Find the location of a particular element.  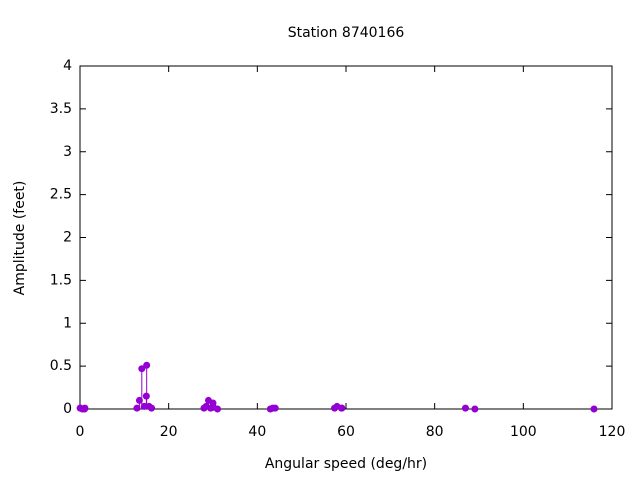

y-tick-label: 1.5 is located at coordinates (61, 280).